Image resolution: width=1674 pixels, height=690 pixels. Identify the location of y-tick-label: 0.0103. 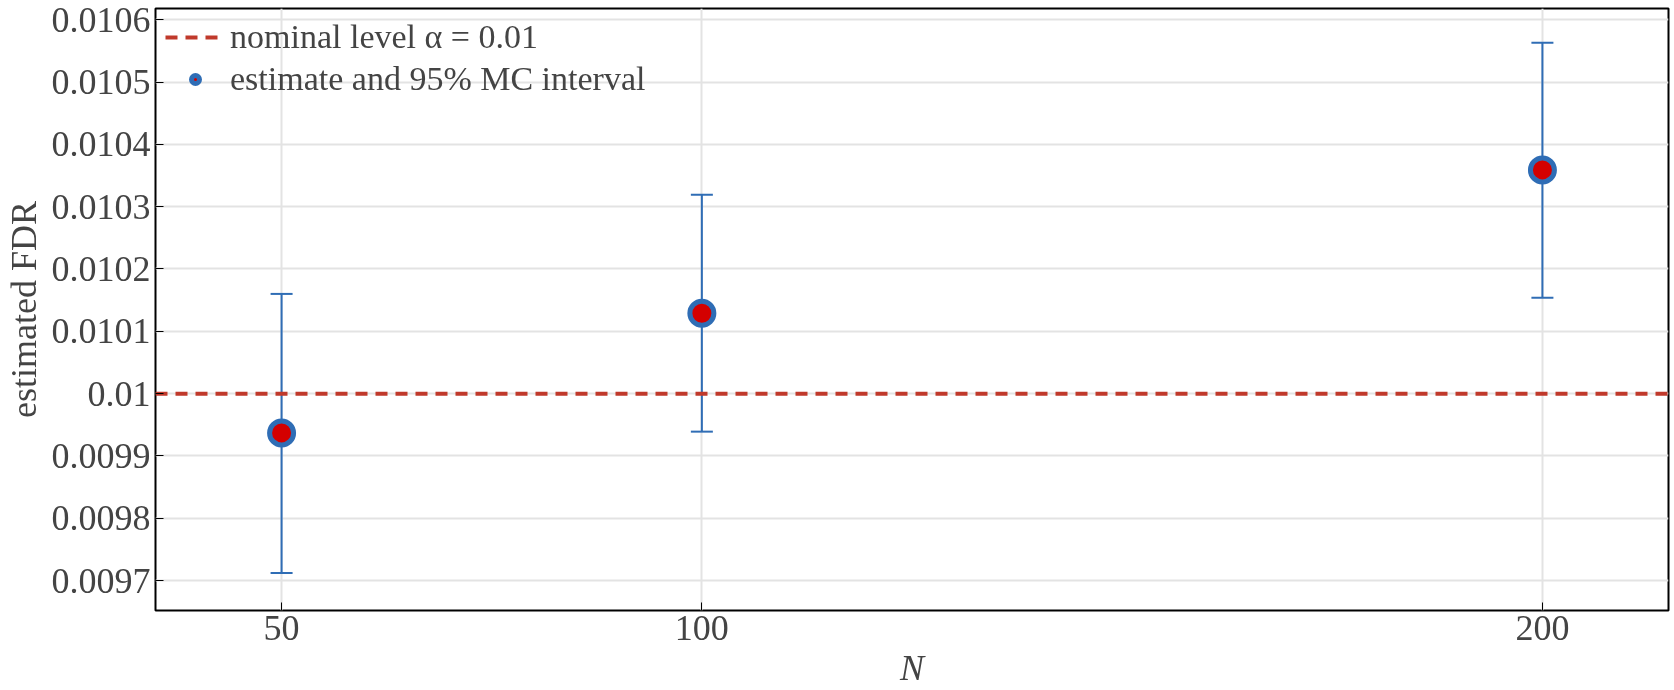
(101, 206).